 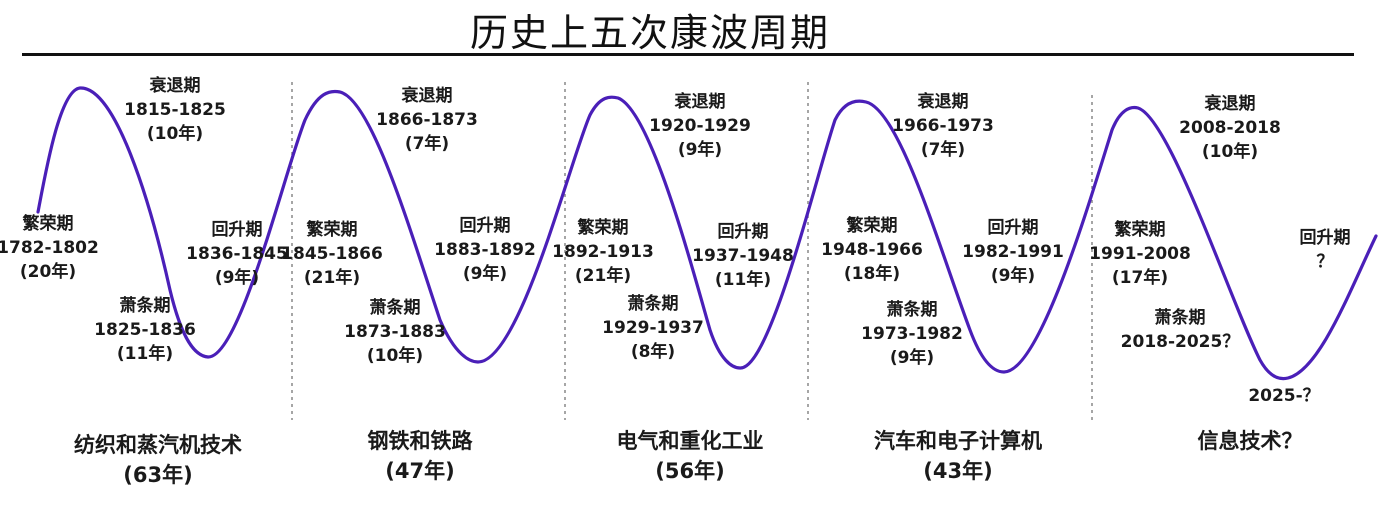 What do you see at coordinates (1284, 396) in the screenshot?
I see `trough-label: 2025-？` at bounding box center [1284, 396].